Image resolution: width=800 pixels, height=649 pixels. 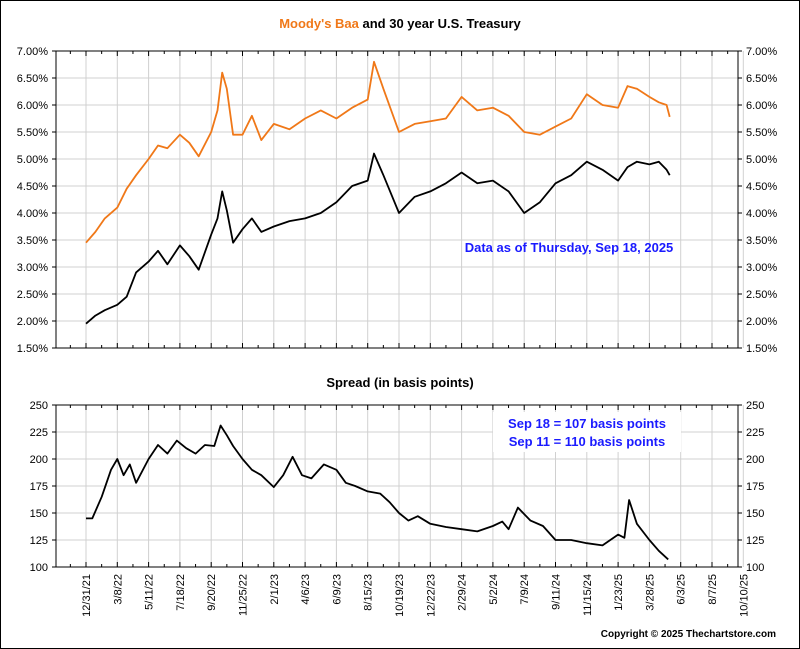 What do you see at coordinates (755, 487) in the screenshot?
I see `spread-ytick-label-right: 175` at bounding box center [755, 487].